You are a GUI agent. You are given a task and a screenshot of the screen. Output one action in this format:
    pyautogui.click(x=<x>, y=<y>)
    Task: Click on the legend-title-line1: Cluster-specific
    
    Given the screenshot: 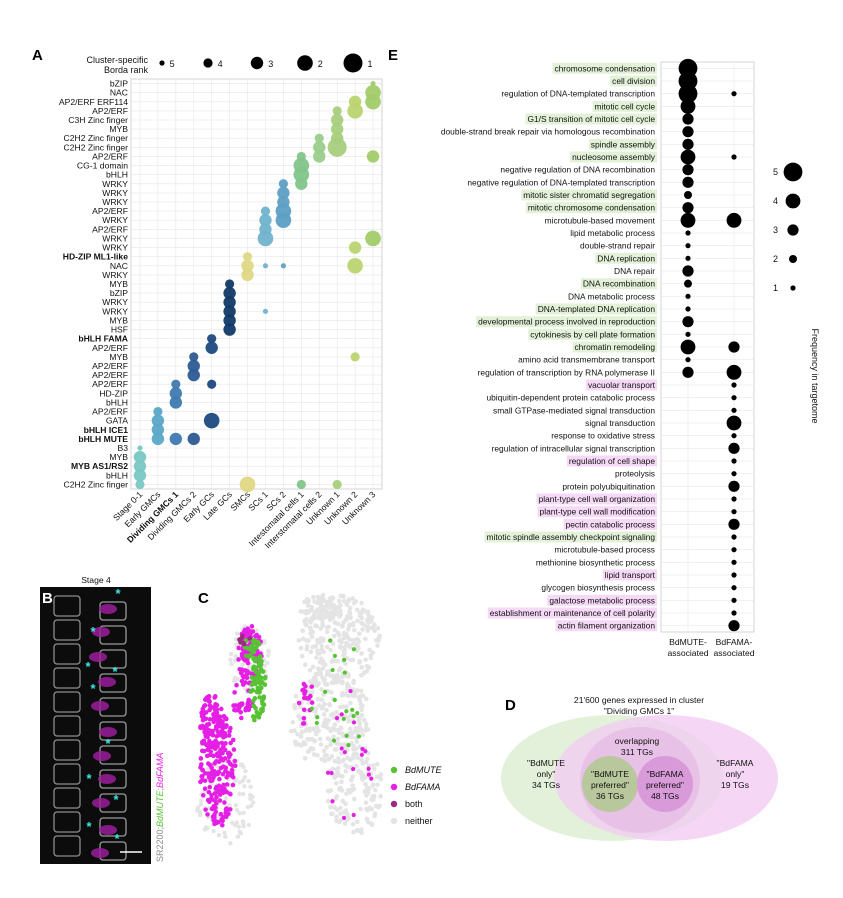 What is the action you would take?
    pyautogui.click(x=117, y=60)
    